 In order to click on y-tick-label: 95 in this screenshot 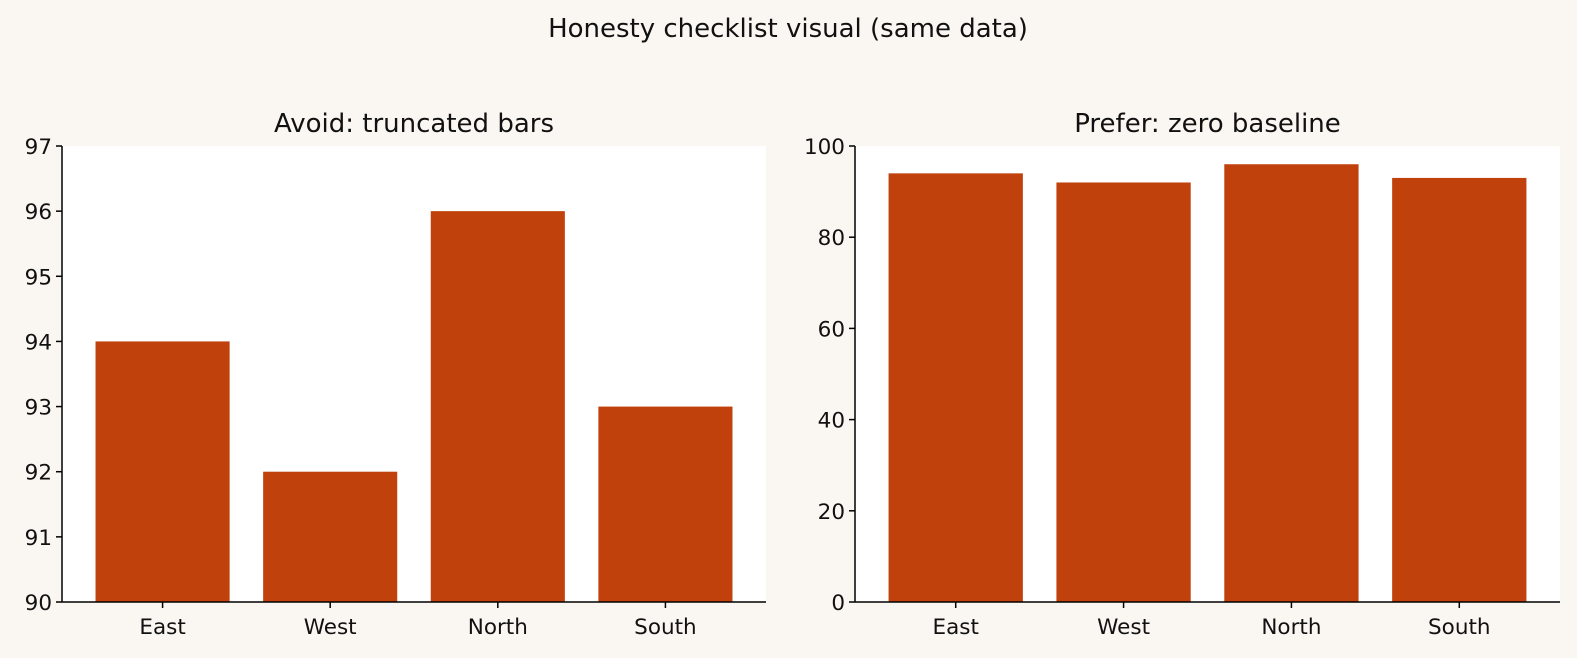, I will do `click(38, 277)`.